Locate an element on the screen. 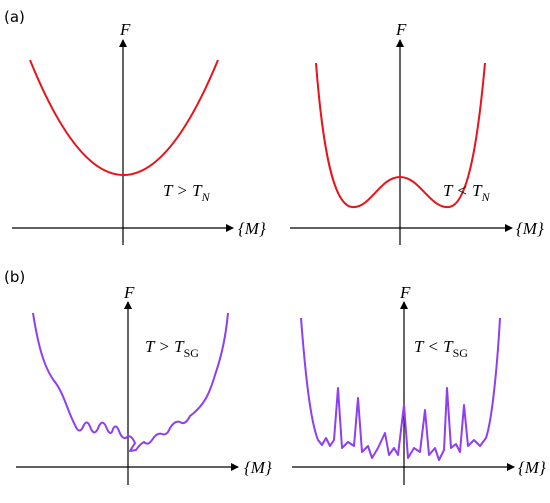 This screenshot has height=503, width=550. condition: T < TN is located at coordinates (467, 192).